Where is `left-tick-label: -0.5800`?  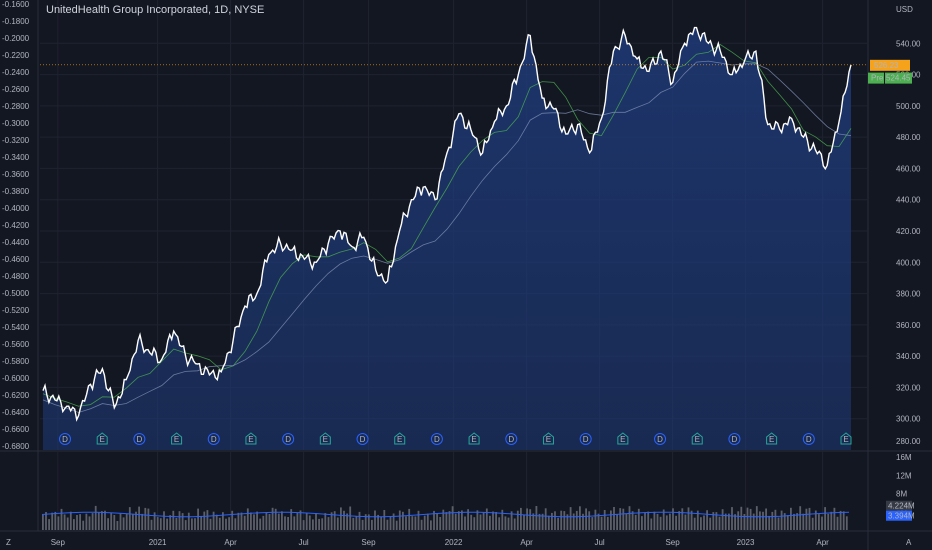 left-tick-label: -0.5800 is located at coordinates (16, 361).